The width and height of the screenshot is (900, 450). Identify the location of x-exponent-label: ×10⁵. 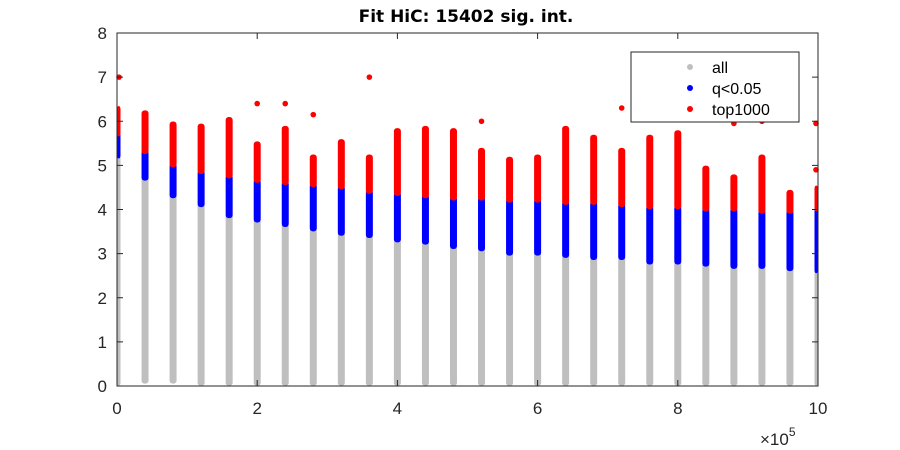
(778, 437).